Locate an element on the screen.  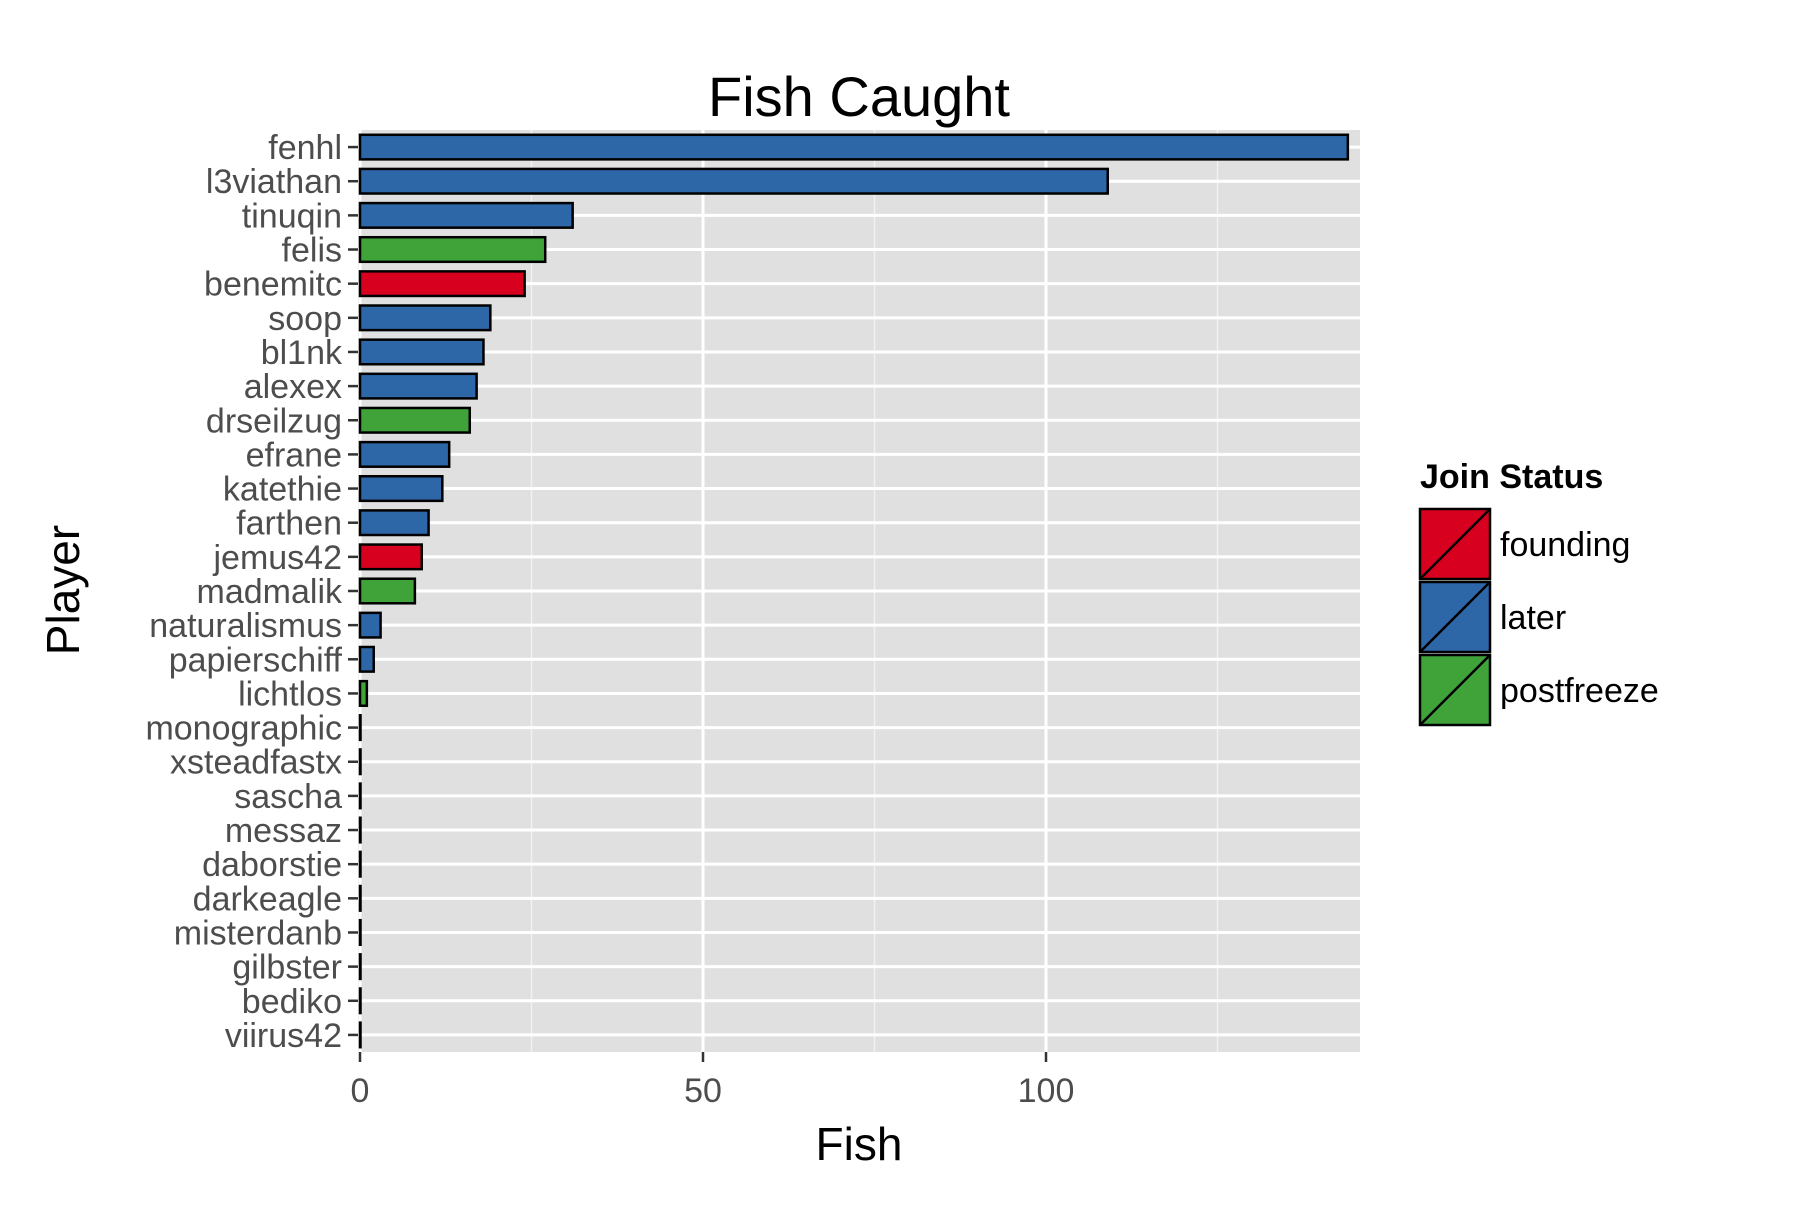
legend-title: Join Status is located at coordinates (1511, 477).